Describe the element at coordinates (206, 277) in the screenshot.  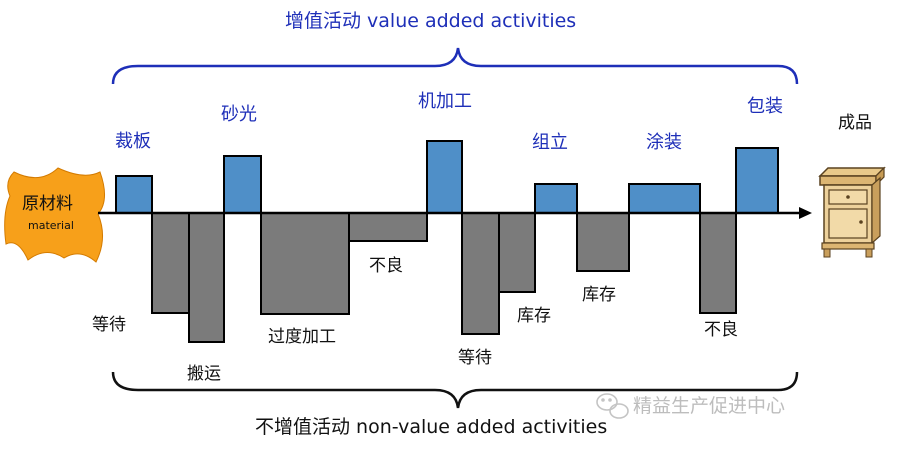
I see `block-handling` at that location.